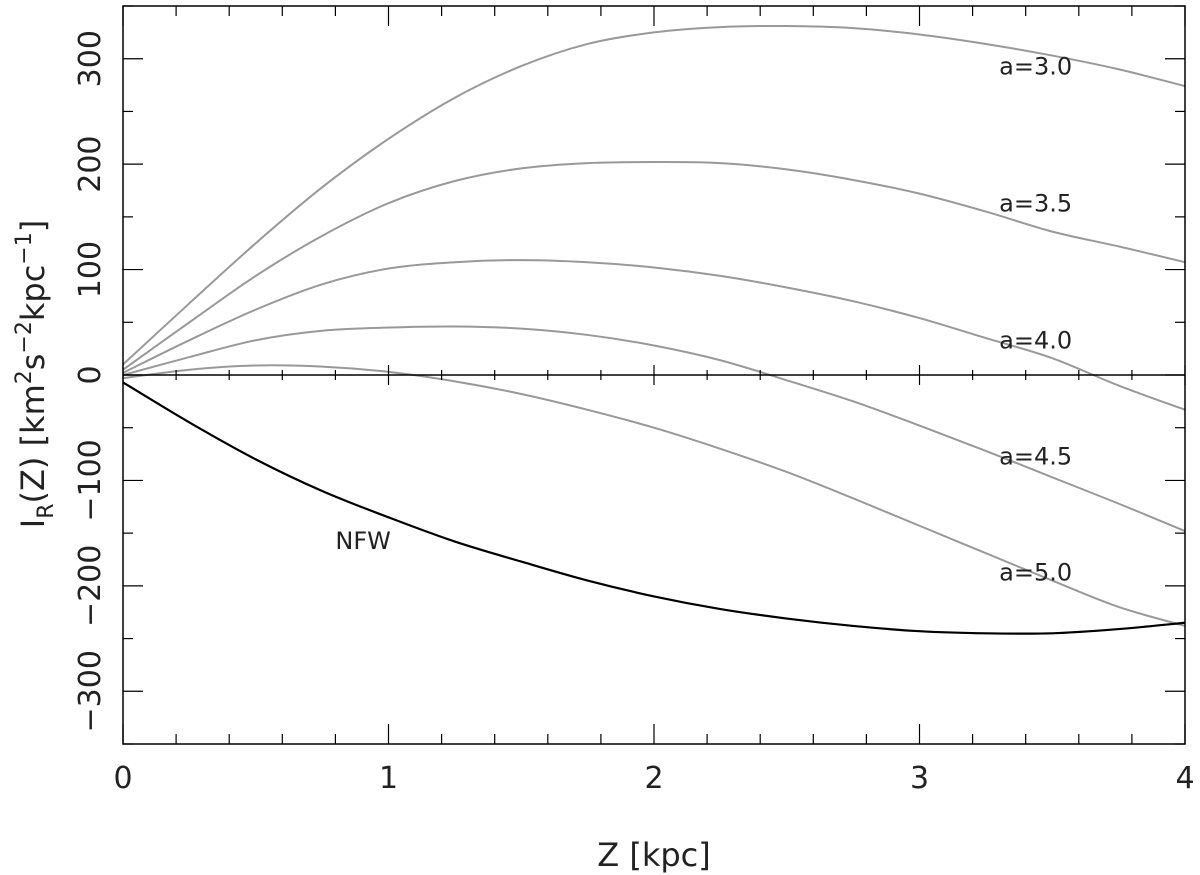 The height and width of the screenshot is (875, 1200). I want to click on y-axis-title-after-sub: (Z) [km, so click(33, 443).